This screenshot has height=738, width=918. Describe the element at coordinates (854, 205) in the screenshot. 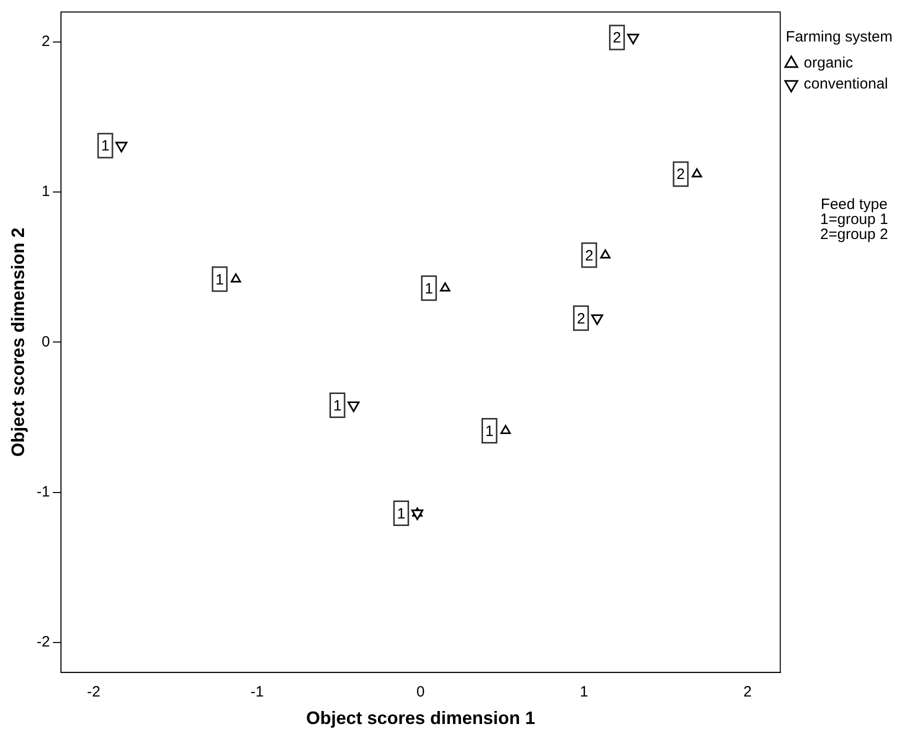

I see `text: Feed type` at that location.